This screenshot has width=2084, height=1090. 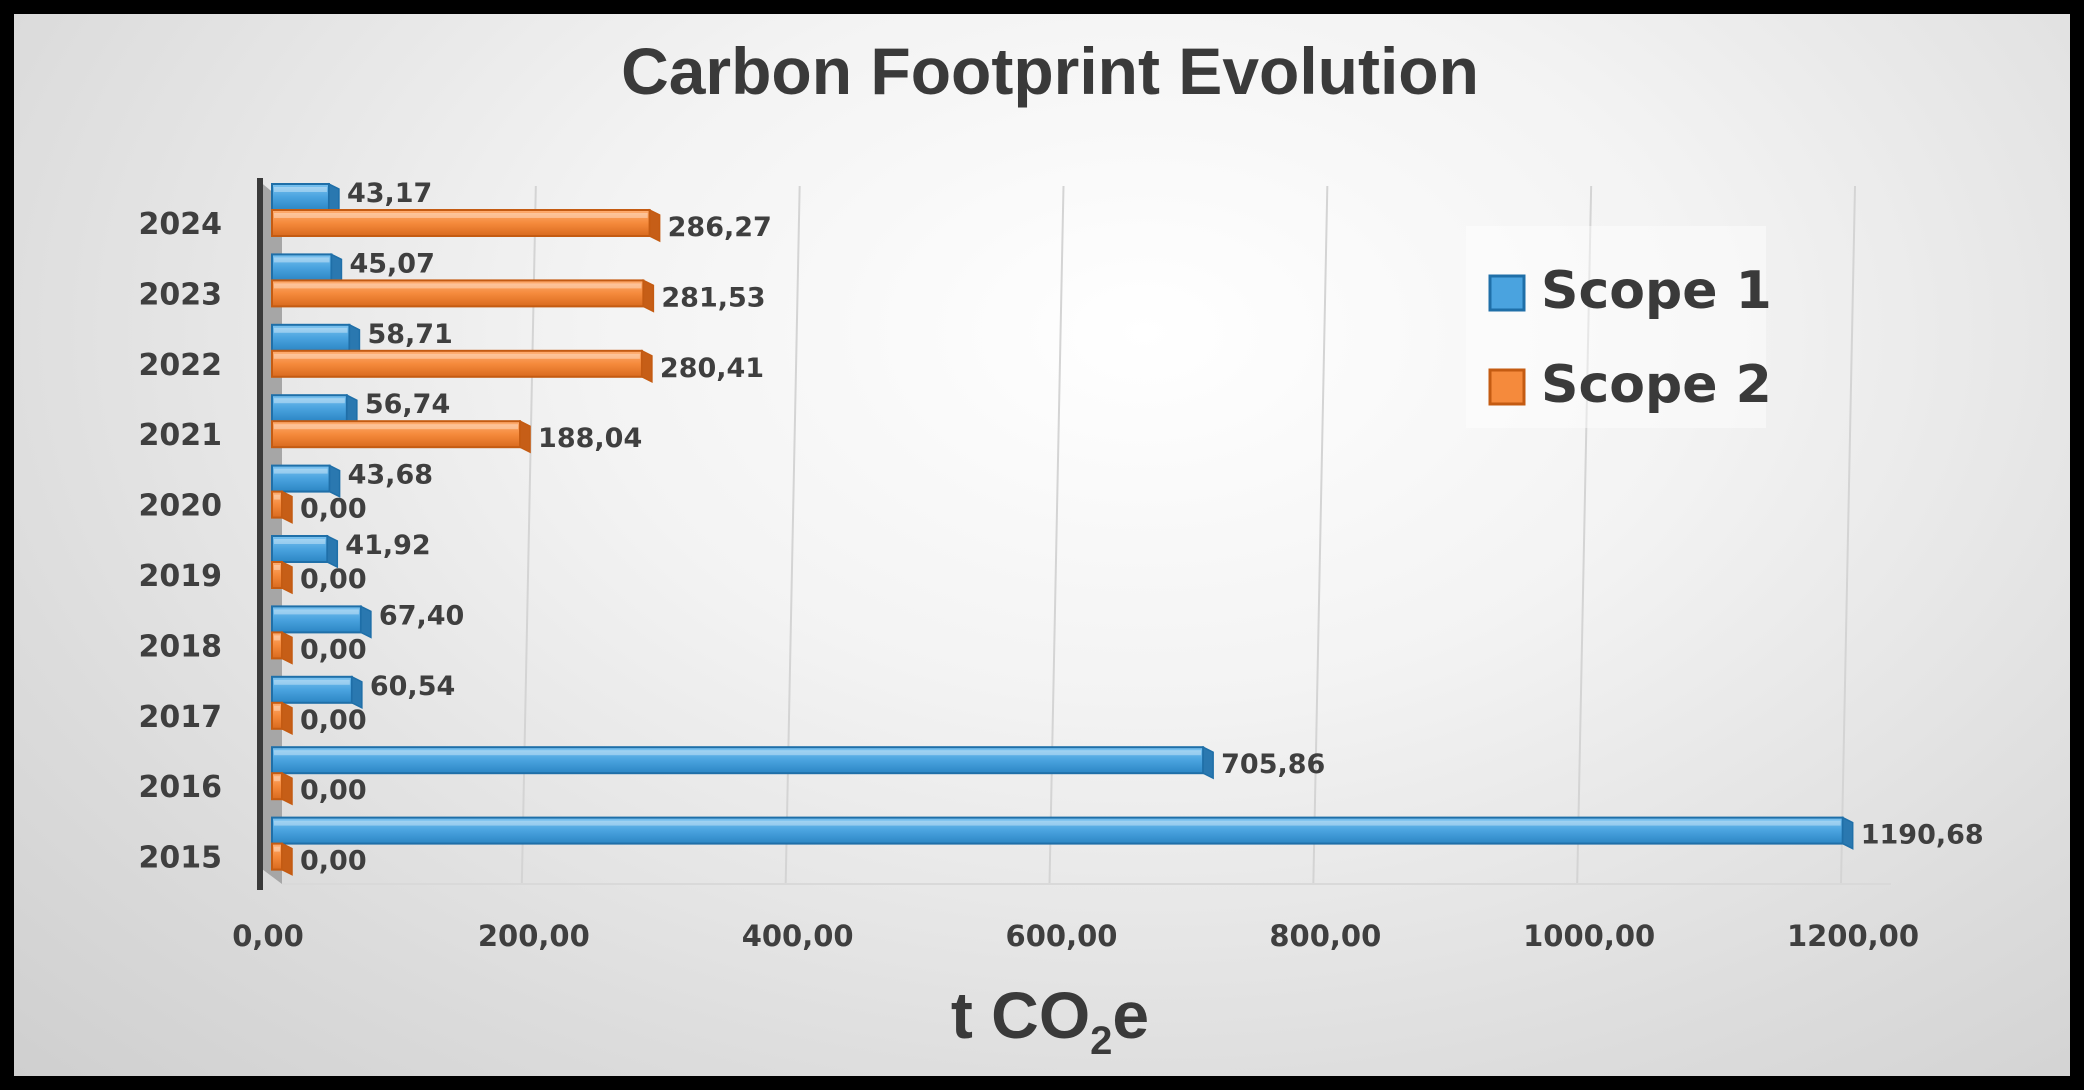 What do you see at coordinates (1619, 327) in the screenshot?
I see `legend: Scope 1 Scope 2` at bounding box center [1619, 327].